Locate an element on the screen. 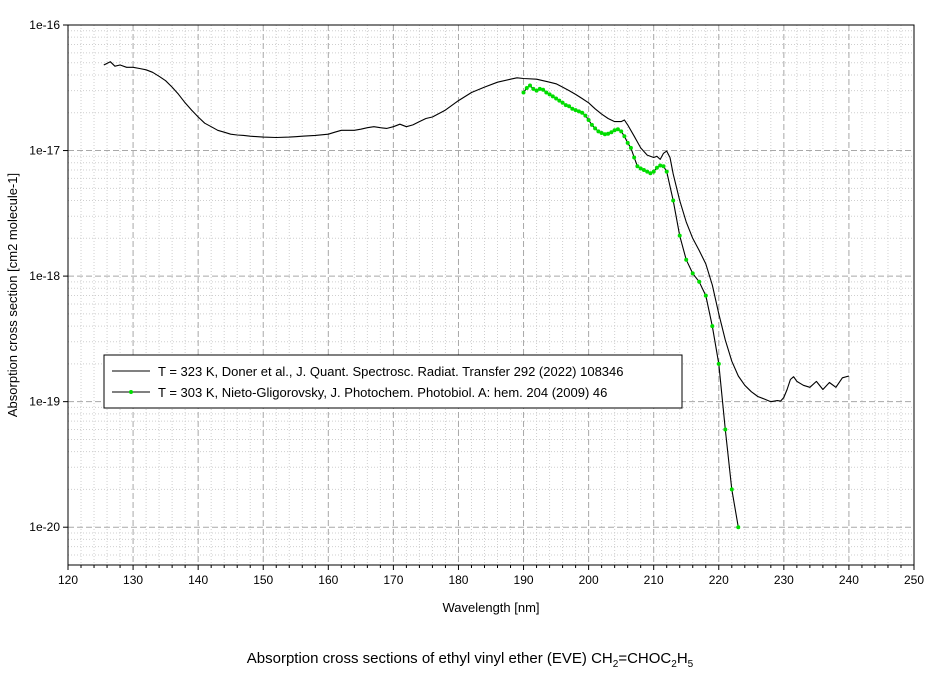 This screenshot has width=940, height=681. x-tick-label: 150 is located at coordinates (263, 580).